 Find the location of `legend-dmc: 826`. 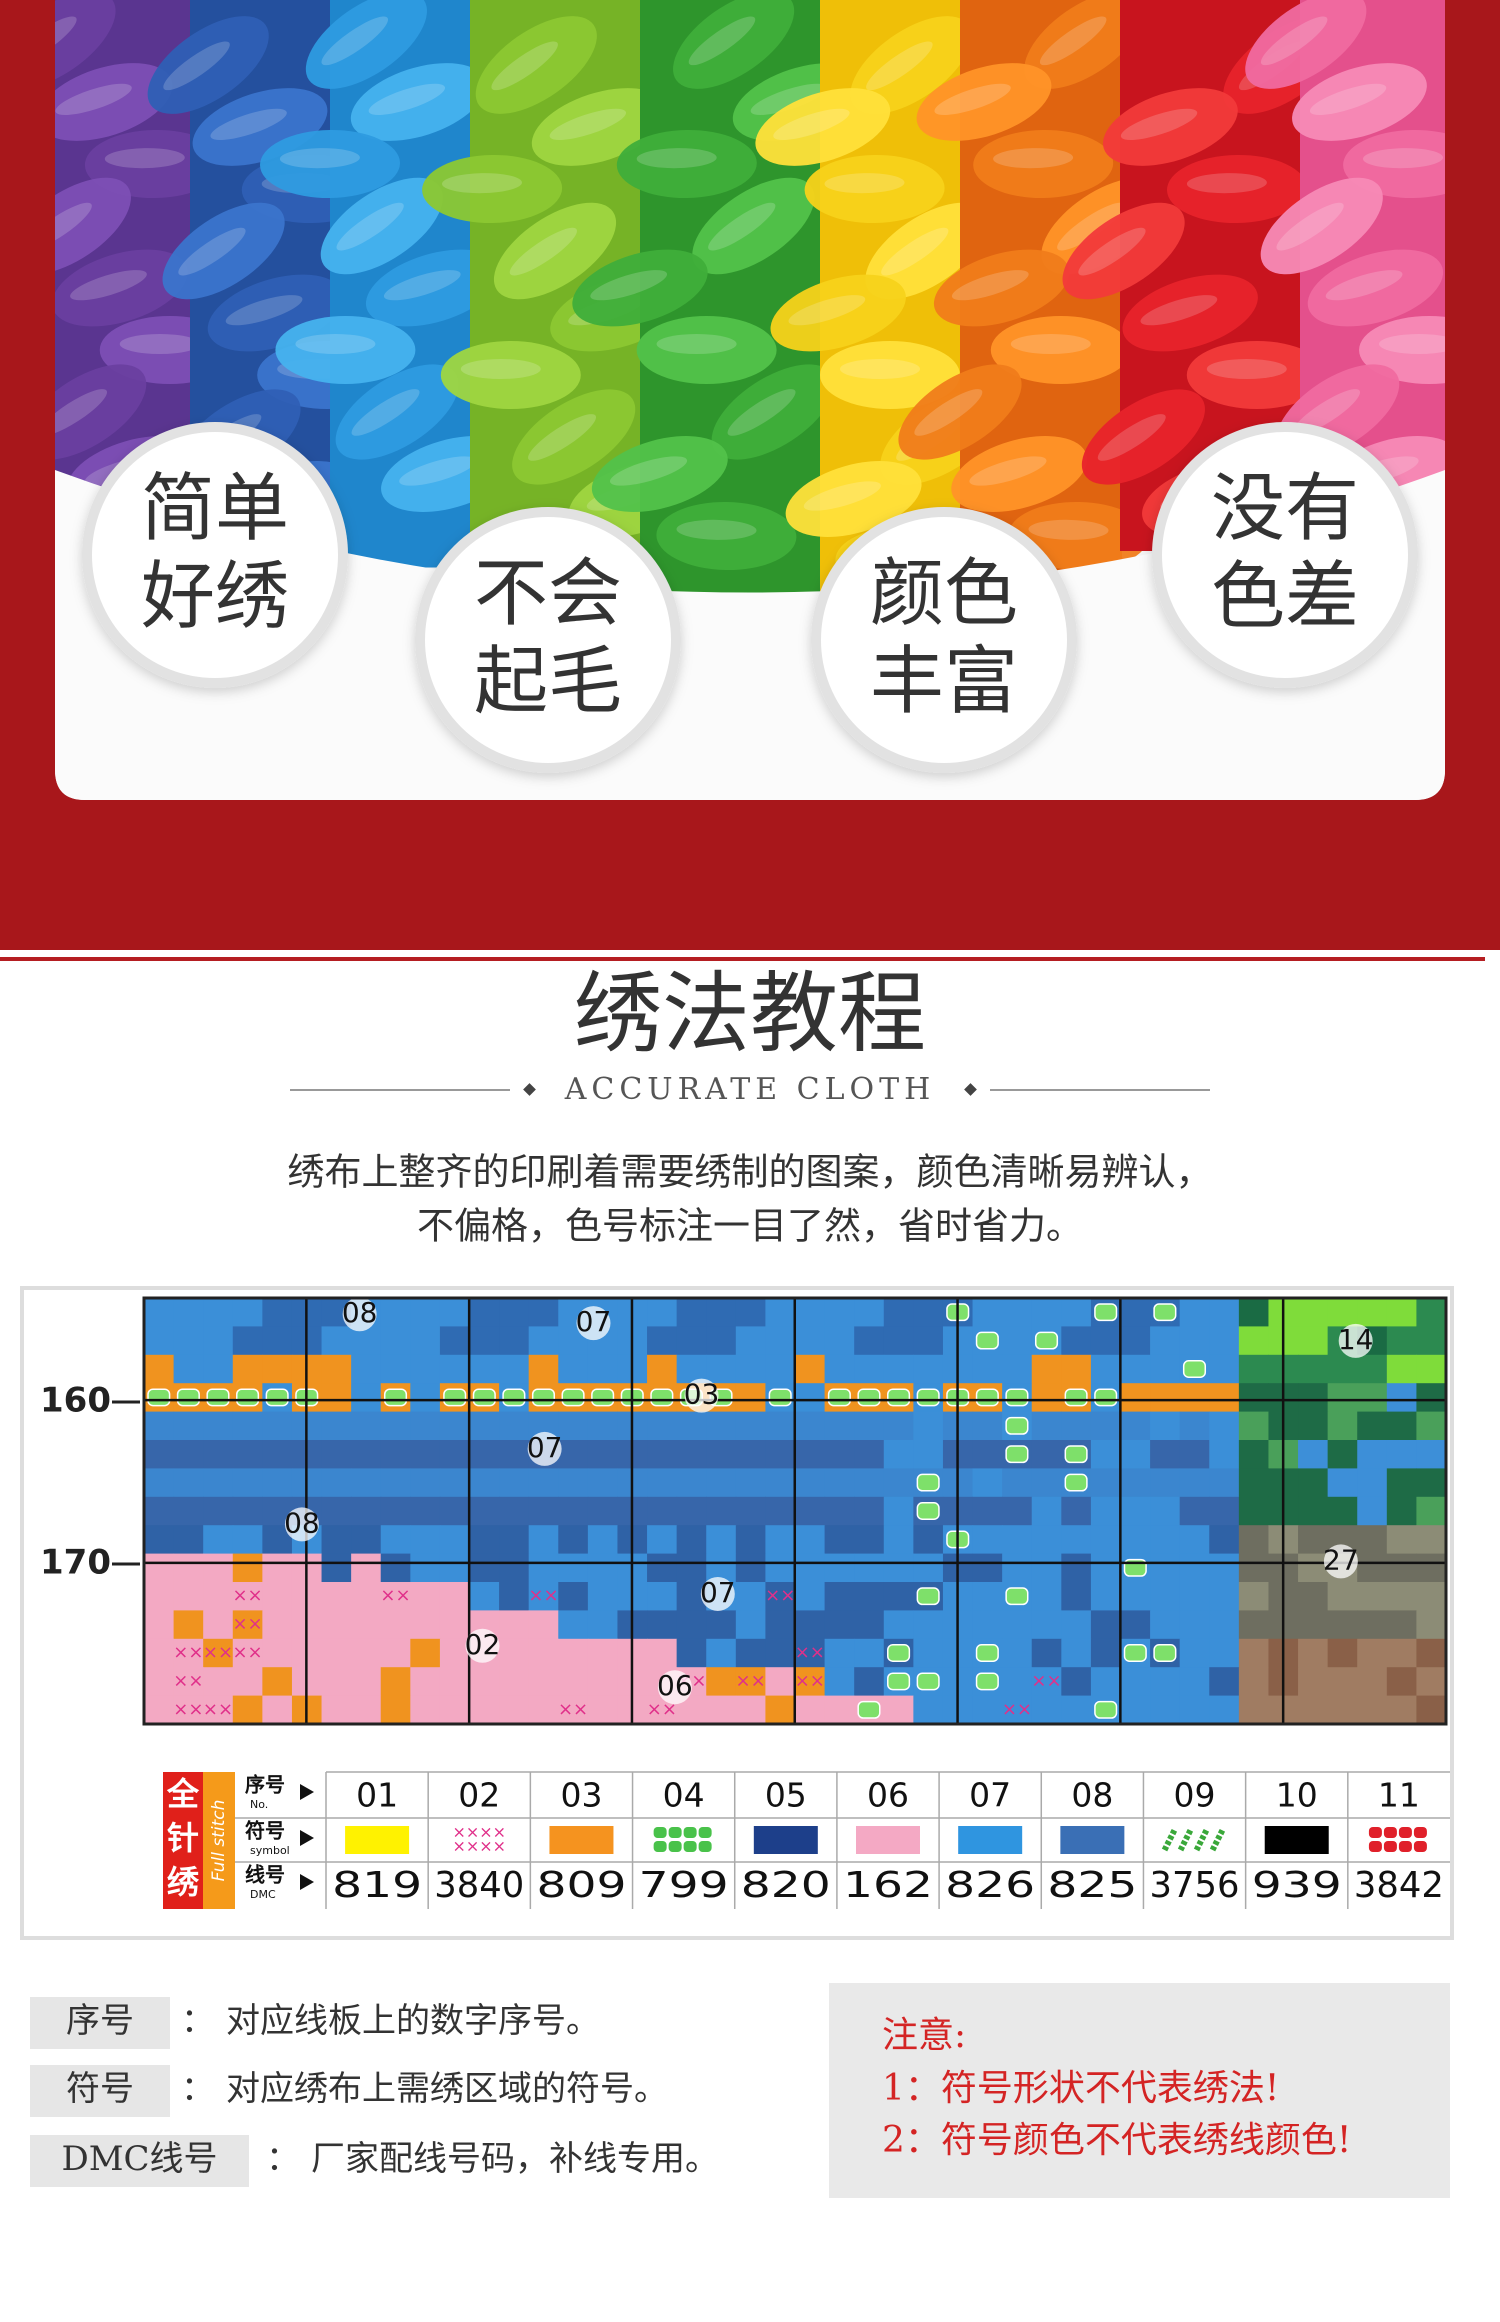

legend-dmc: 826 is located at coordinates (990, 1885).